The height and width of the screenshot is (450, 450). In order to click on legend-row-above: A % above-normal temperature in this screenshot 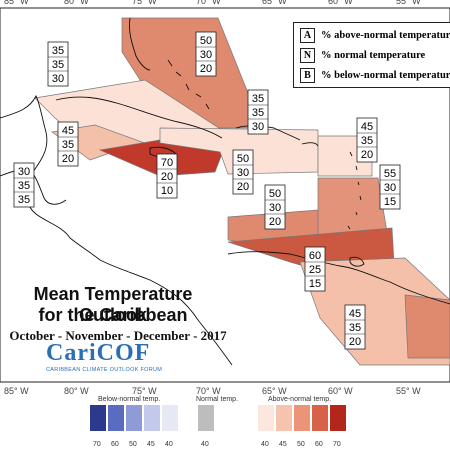, I will do `click(375, 35)`.